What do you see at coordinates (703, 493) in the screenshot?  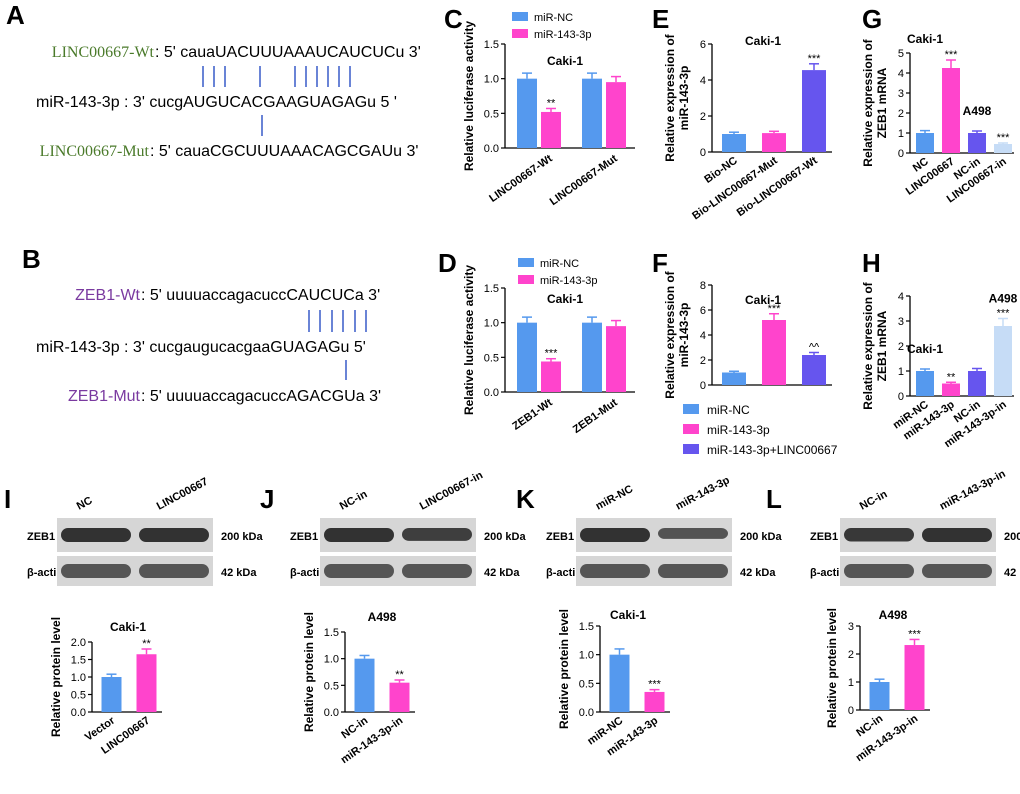 I see `lane-label: miR-143-3p` at bounding box center [703, 493].